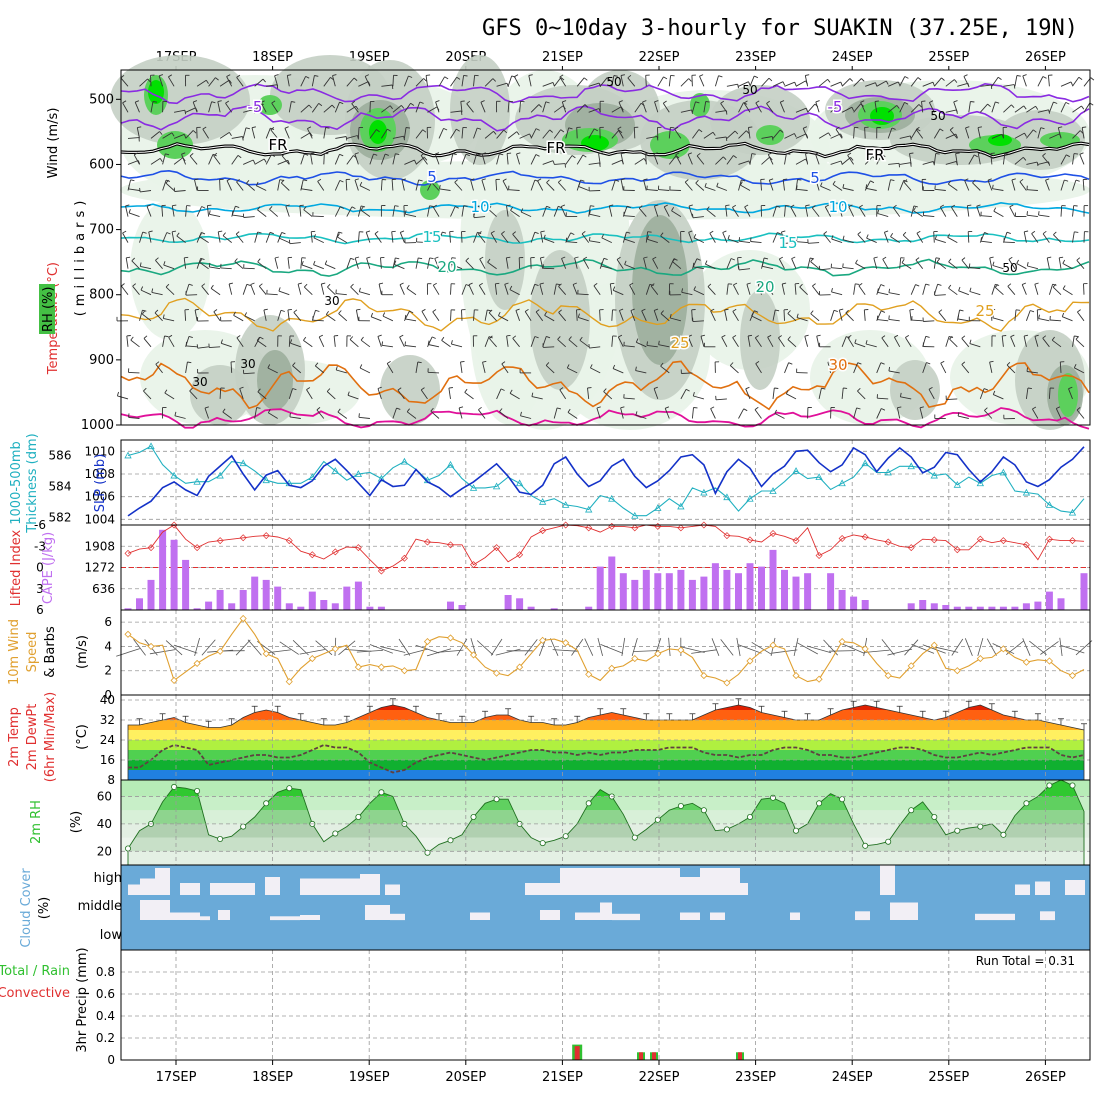  What do you see at coordinates (565, 836) in the screenshot?
I see `rh2m-point` at bounding box center [565, 836].